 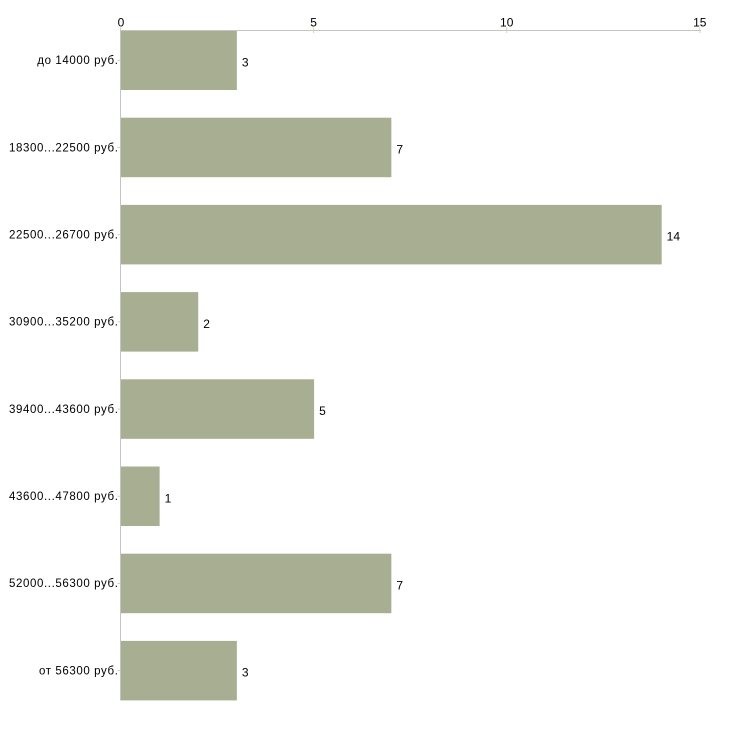 What do you see at coordinates (63, 236) in the screenshot?
I see `svg-text: 22500...26700 руб.` at bounding box center [63, 236].